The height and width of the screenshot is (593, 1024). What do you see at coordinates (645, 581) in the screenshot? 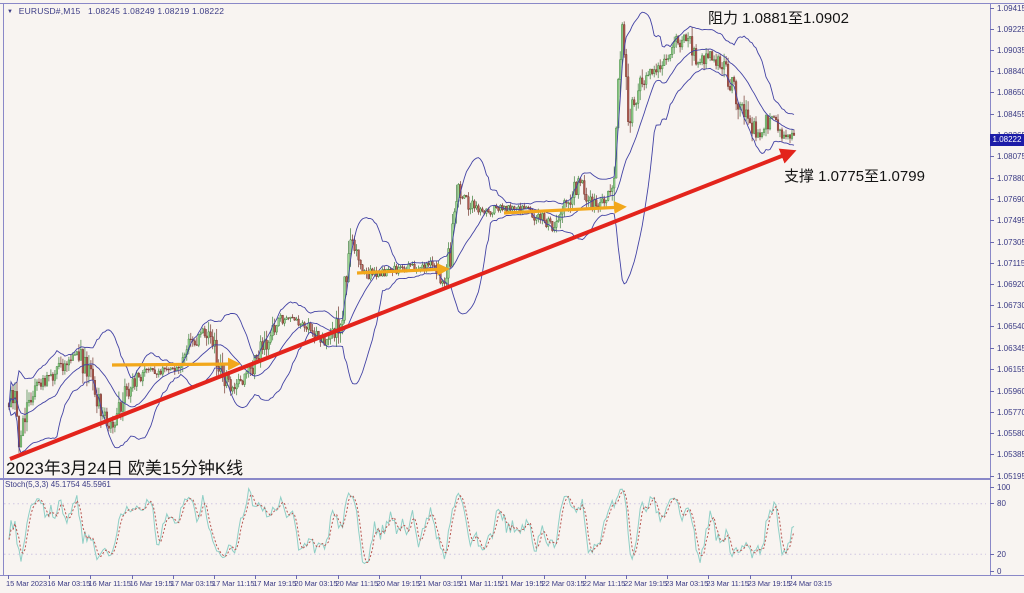
I see `time-axis-label: 22 Mar 19:15` at bounding box center [645, 581].